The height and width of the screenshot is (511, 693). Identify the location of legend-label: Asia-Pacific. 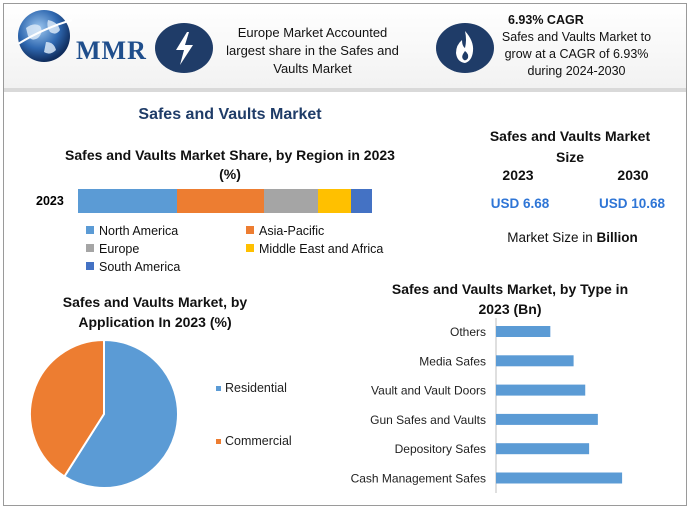
(292, 231).